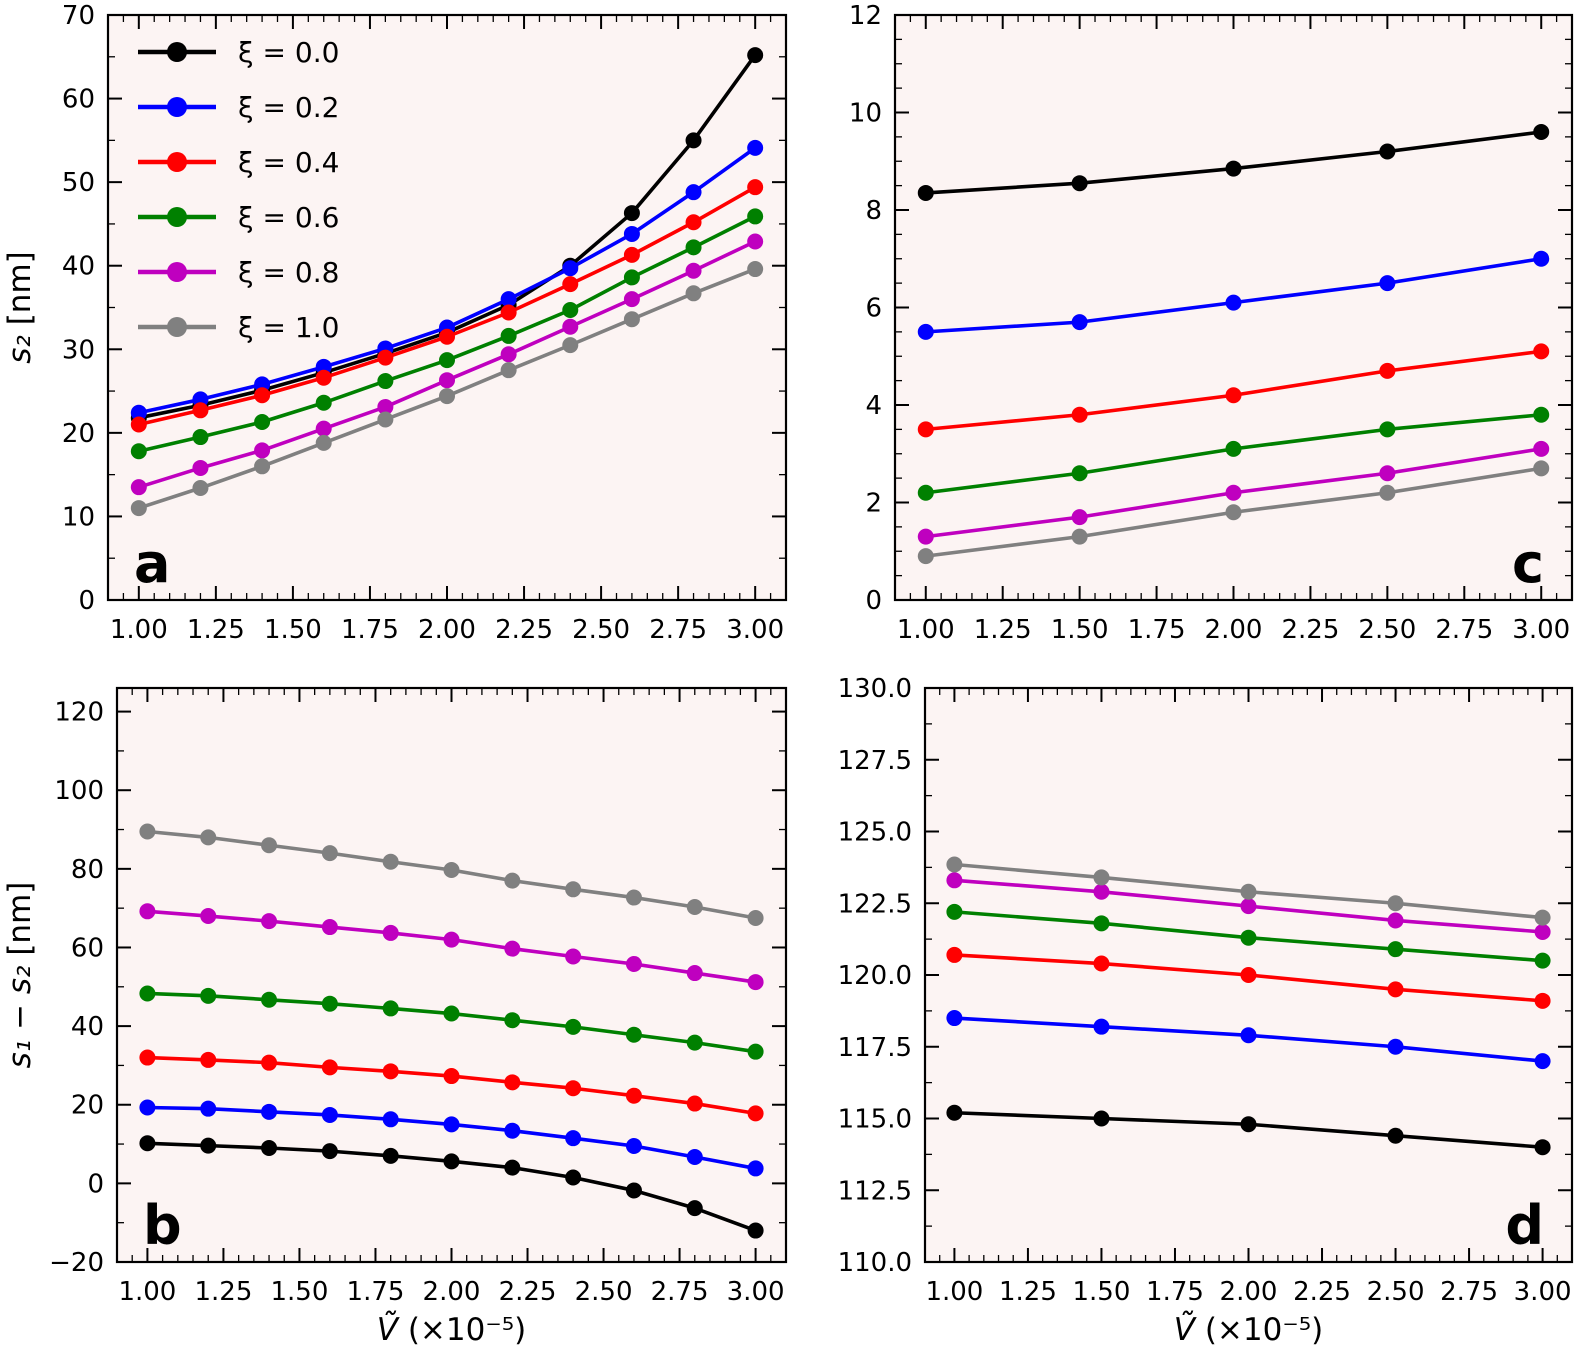 The height and width of the screenshot is (1359, 1587). What do you see at coordinates (288, 327) in the screenshot?
I see `legend-label: ξ = 1.0` at bounding box center [288, 327].